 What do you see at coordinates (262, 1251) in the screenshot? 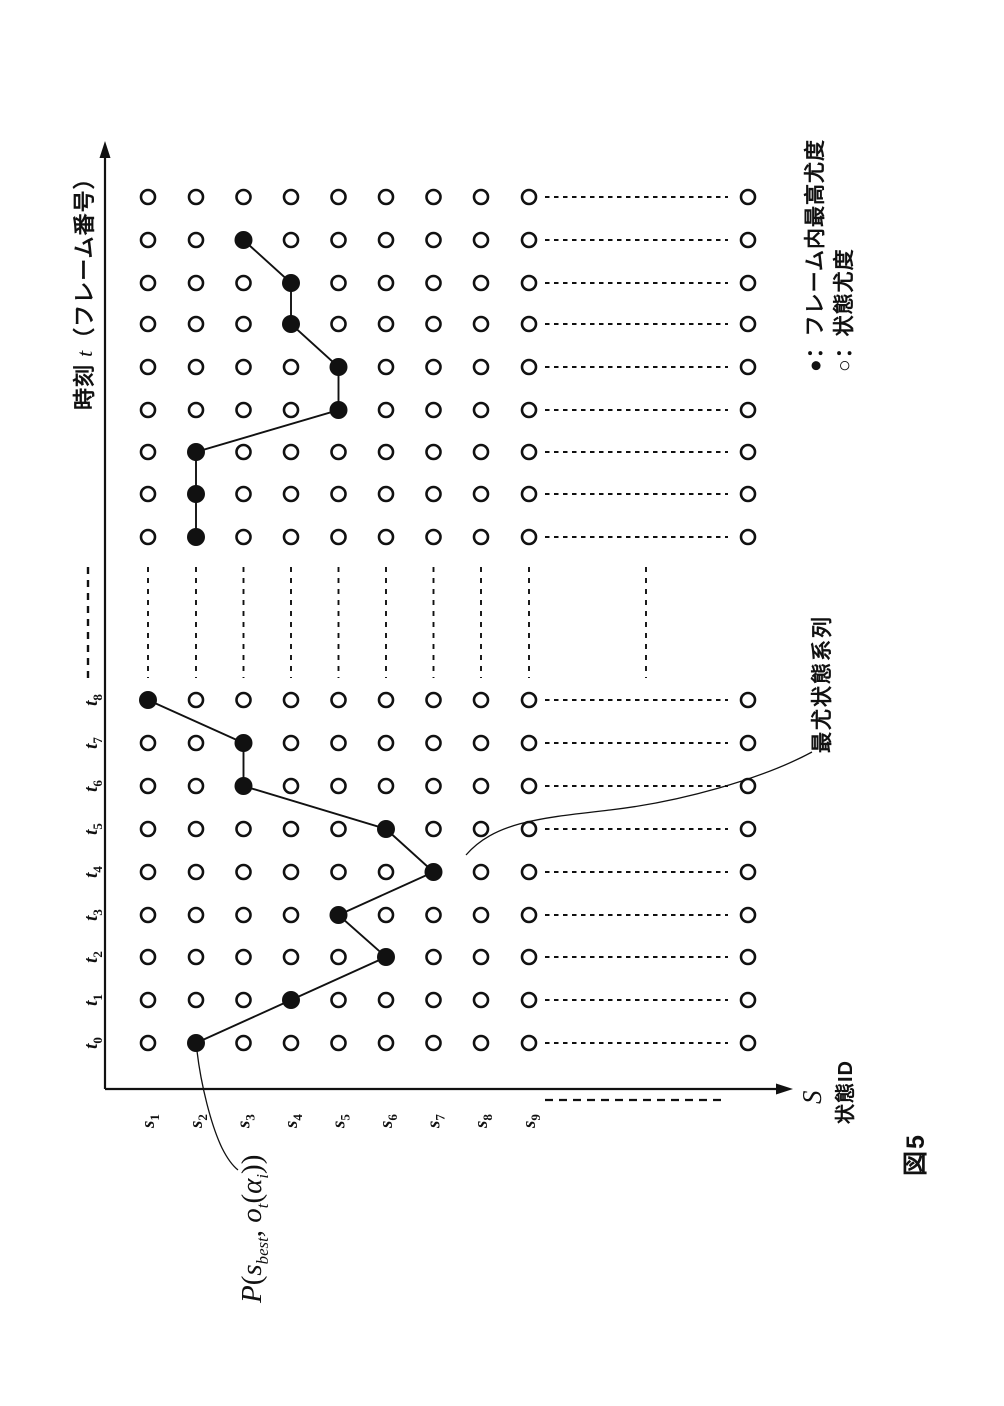
I see `formula-s-sub: best` at bounding box center [262, 1251].